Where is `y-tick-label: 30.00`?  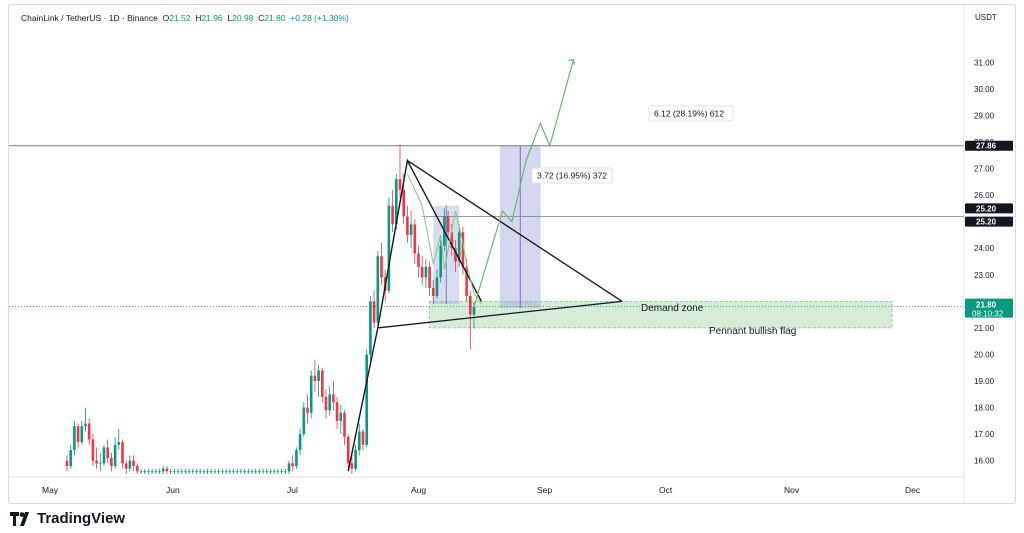 y-tick-label: 30.00 is located at coordinates (984, 89).